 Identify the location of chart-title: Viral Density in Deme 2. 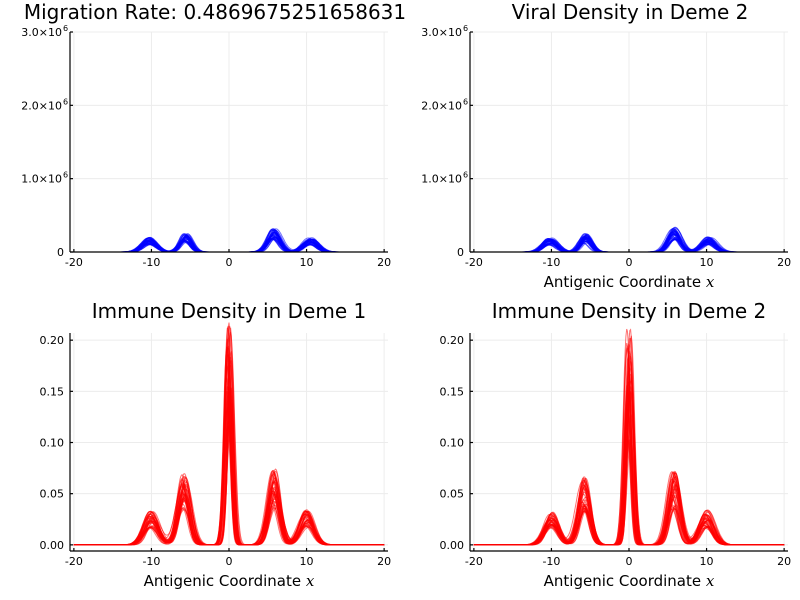
(630, 12).